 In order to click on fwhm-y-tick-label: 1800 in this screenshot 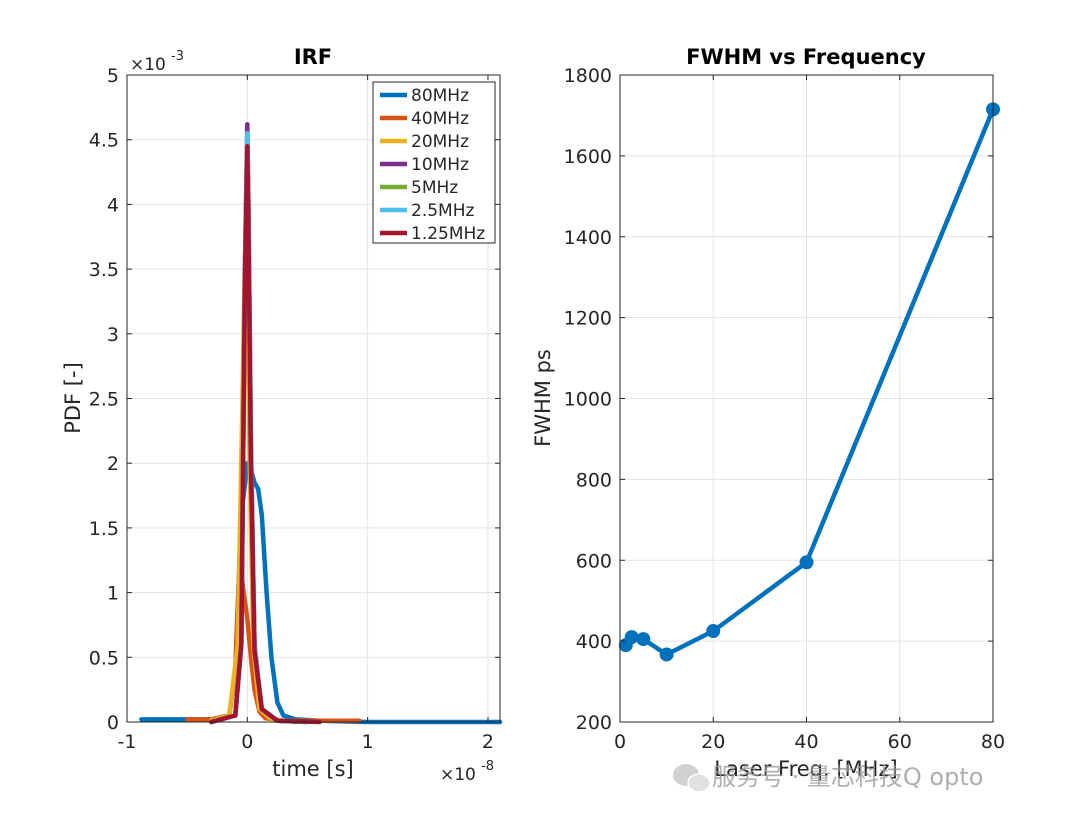, I will do `click(588, 76)`.